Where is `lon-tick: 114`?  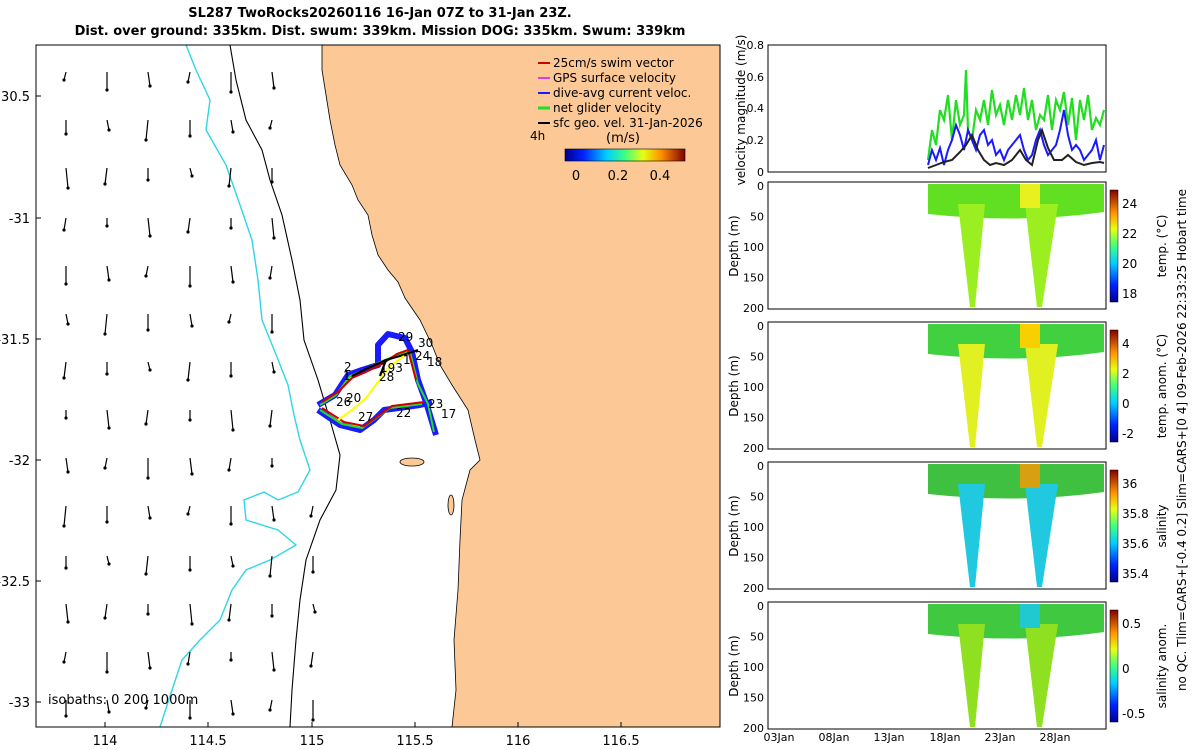
lon-tick: 114 is located at coordinates (105, 741).